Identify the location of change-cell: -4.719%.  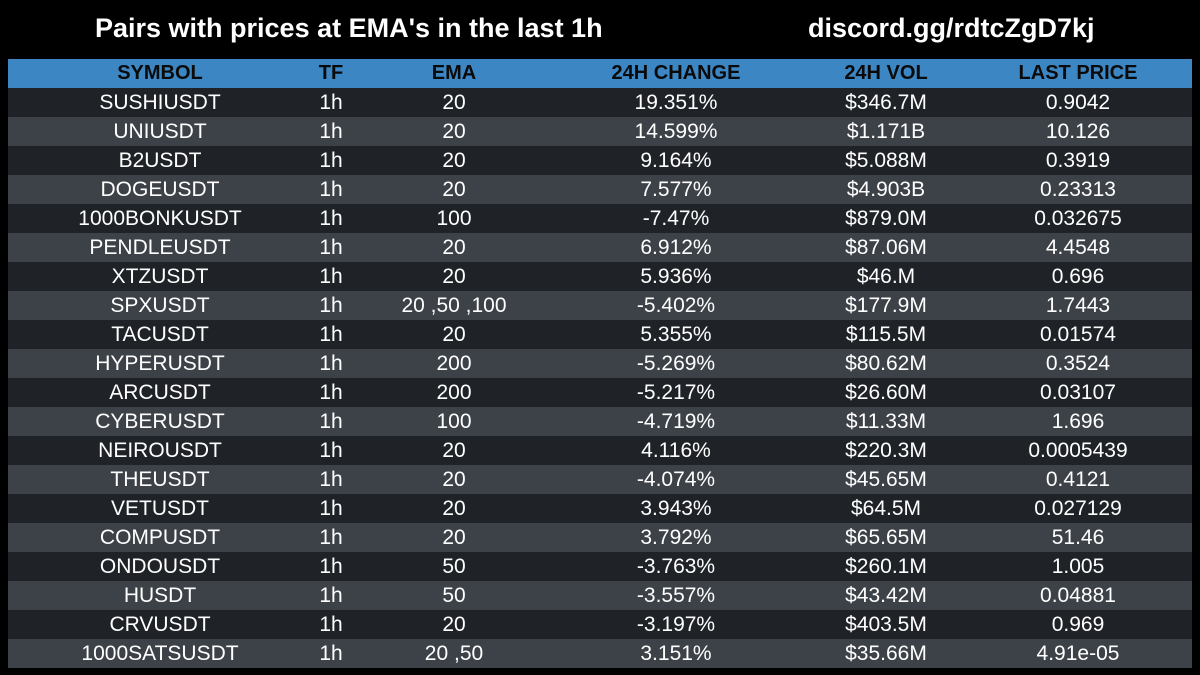
(676, 421).